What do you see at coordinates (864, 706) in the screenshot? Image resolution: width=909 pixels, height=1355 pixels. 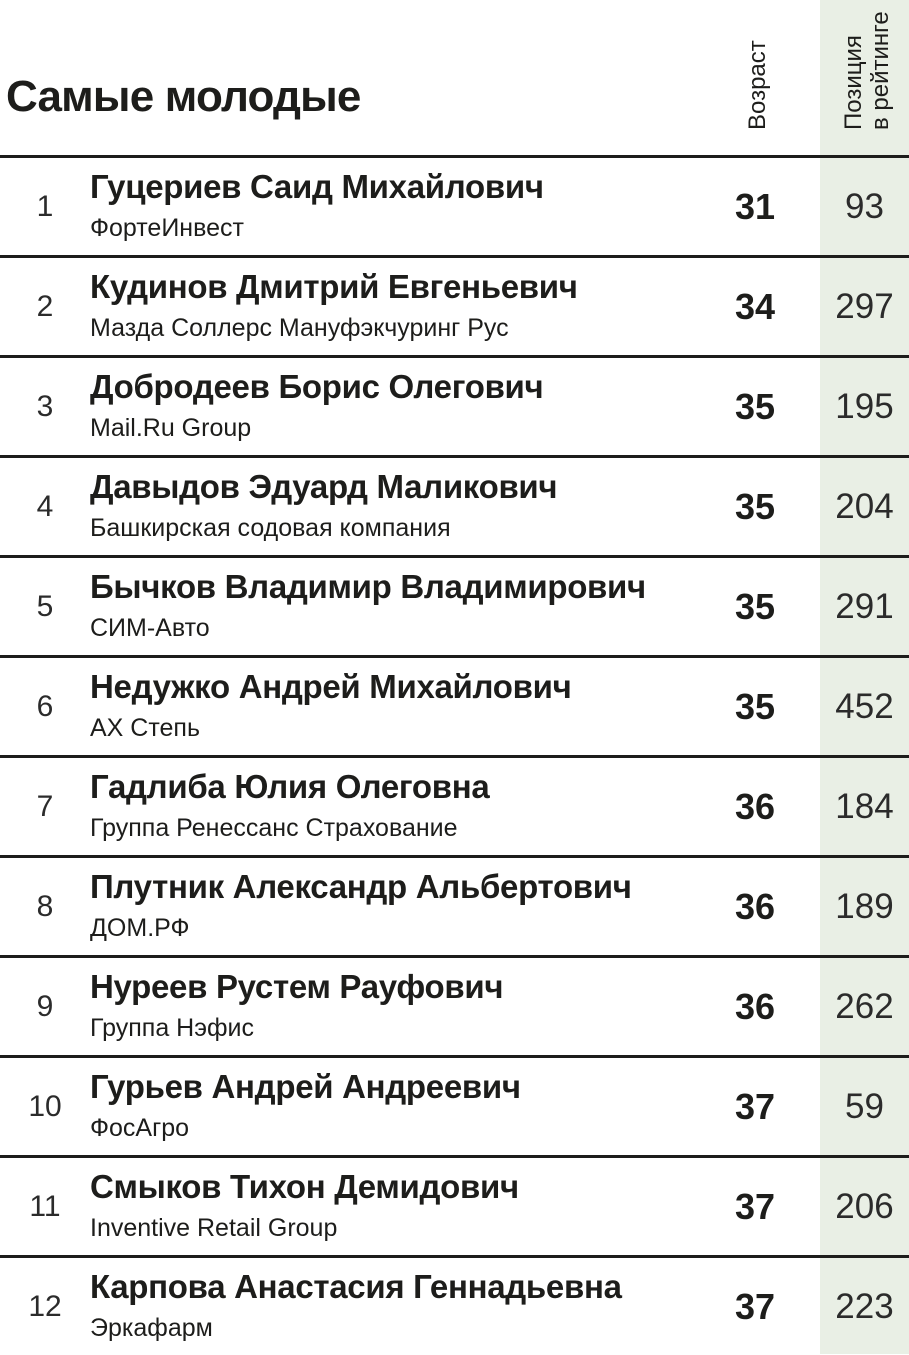 I see `rating-position-value: 452` at bounding box center [864, 706].